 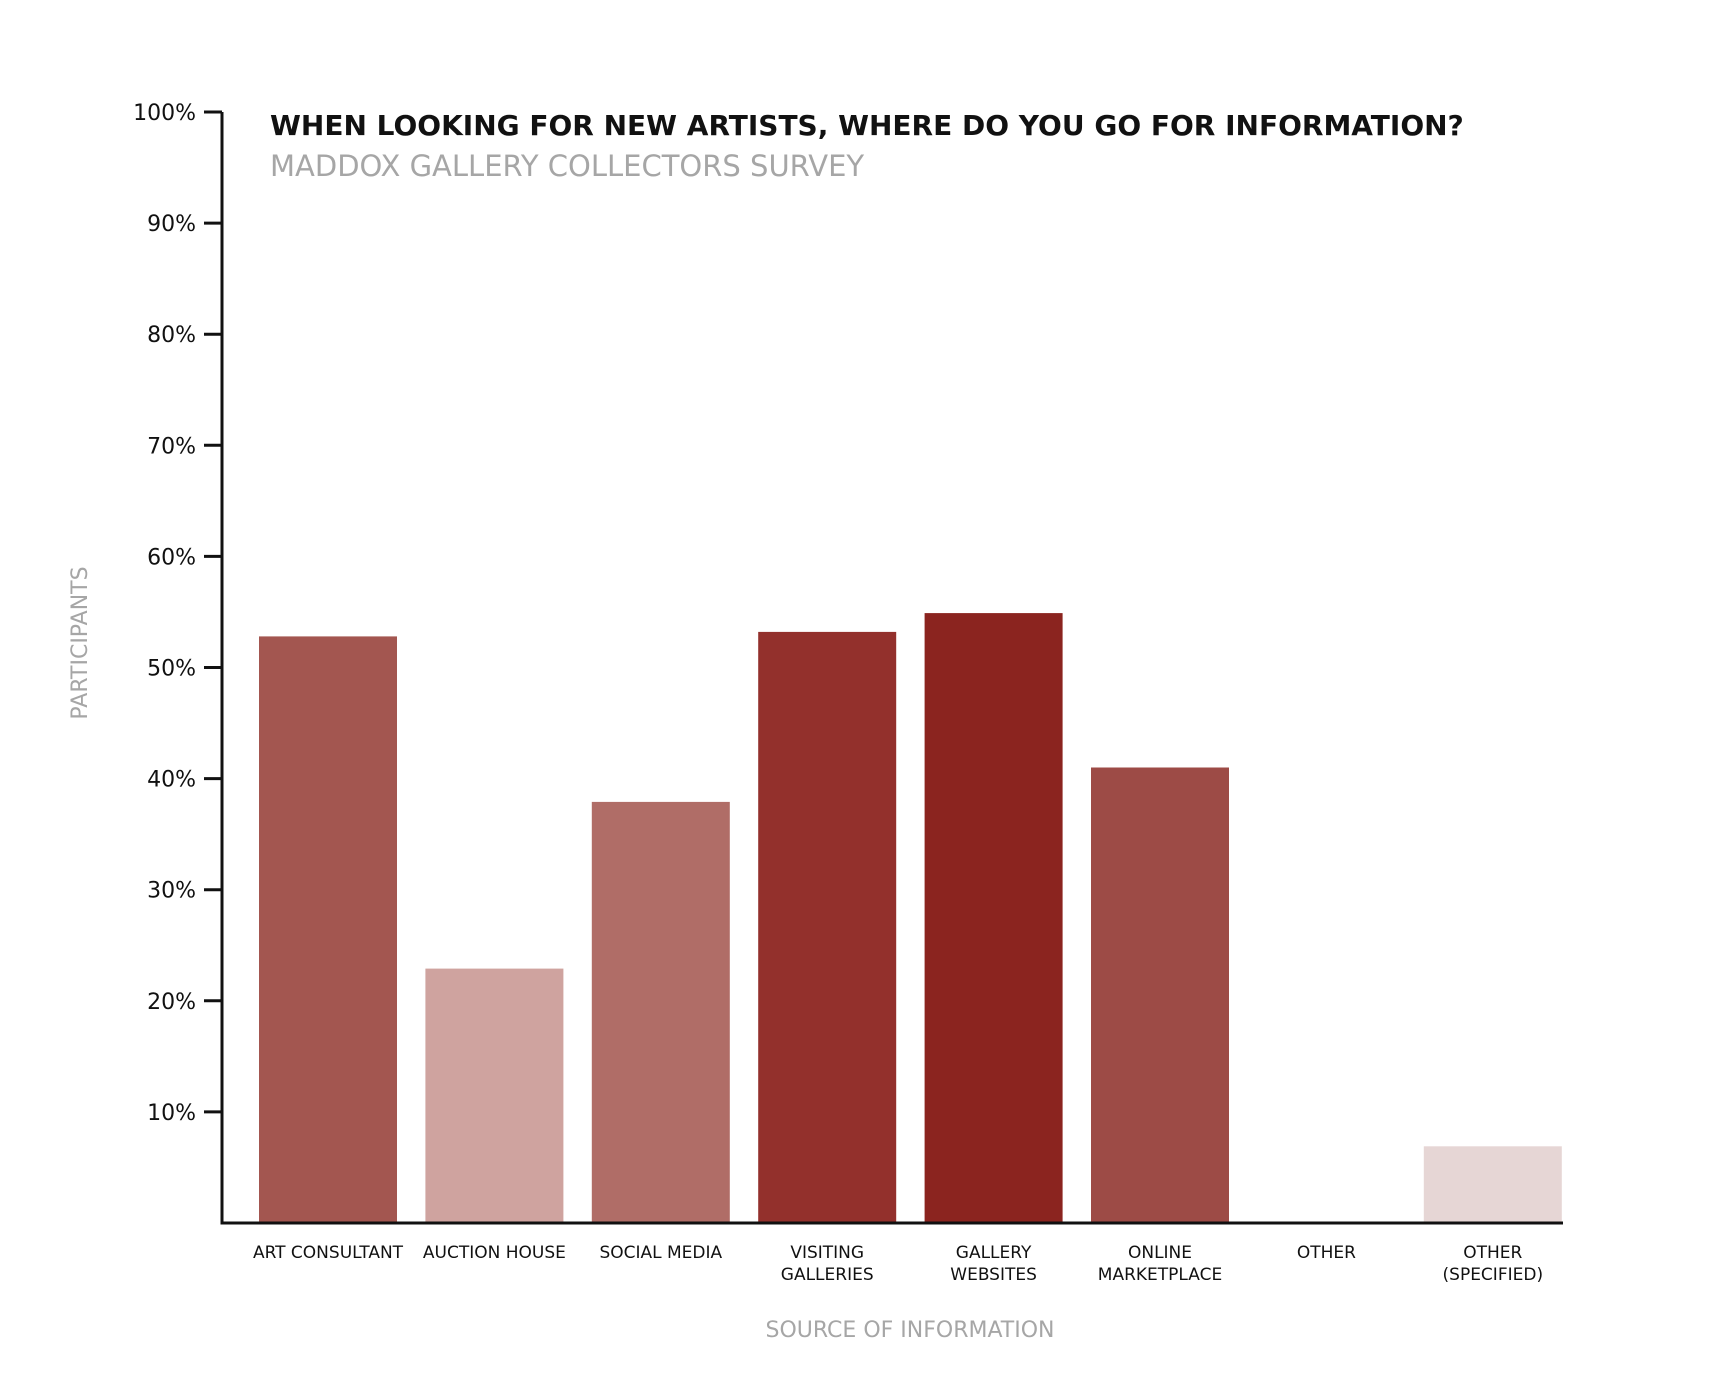 I want to click on x-category-label-7: OTHER, so click(x=1326, y=1253).